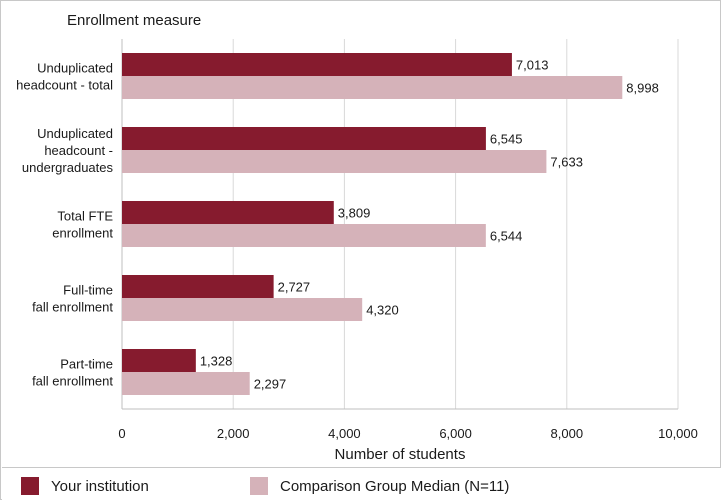 Image resolution: width=721 pixels, height=501 pixels. I want to click on legend-swatch-your-institution, so click(30, 486).